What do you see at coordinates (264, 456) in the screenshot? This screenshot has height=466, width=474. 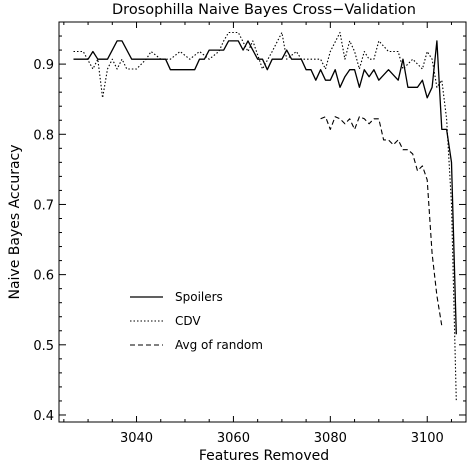 I see `x-axis-label: Features Removed` at bounding box center [264, 456].